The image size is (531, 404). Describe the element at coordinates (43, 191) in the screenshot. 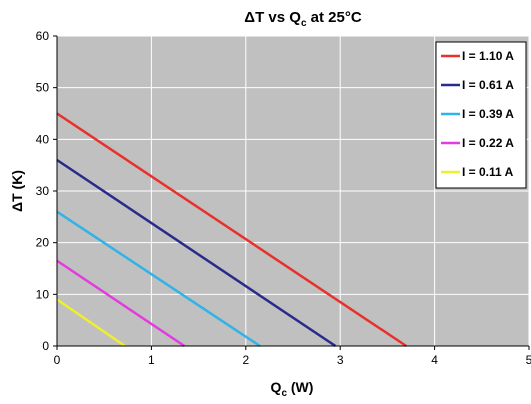

I see `y-tick-label-3: 30` at that location.